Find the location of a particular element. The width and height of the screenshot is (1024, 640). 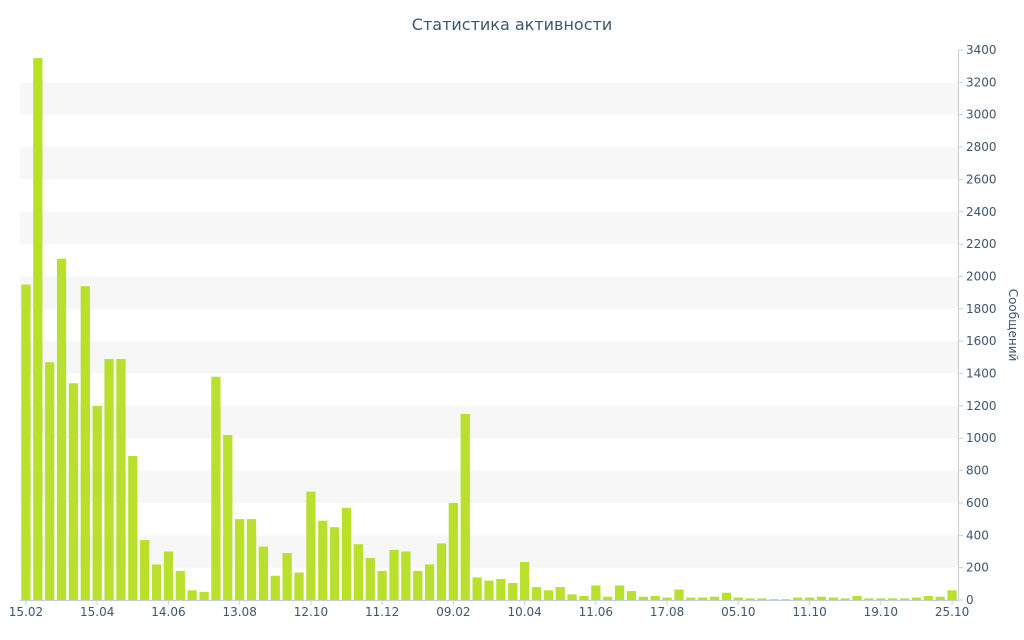

x-tick-label: 13.08 is located at coordinates (239, 612).